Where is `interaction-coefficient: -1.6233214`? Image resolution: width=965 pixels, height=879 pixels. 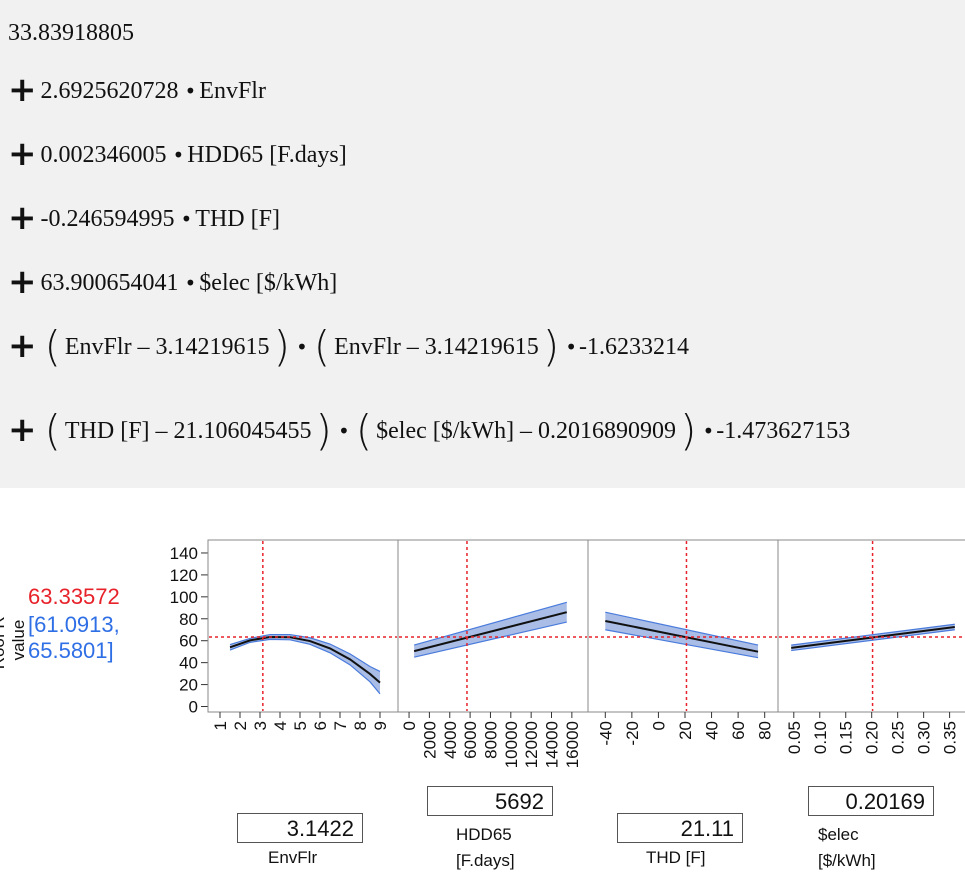 interaction-coefficient: -1.6233214 is located at coordinates (634, 347).